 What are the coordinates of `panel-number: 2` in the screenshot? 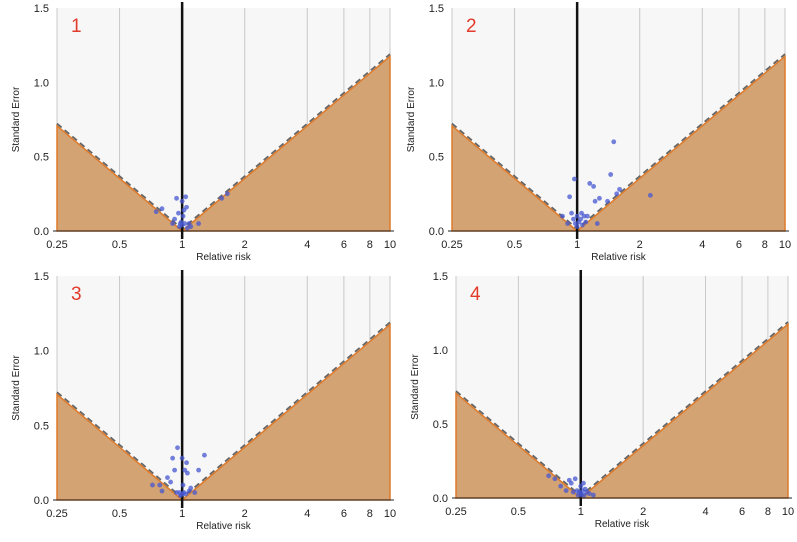 It's located at (471, 26).